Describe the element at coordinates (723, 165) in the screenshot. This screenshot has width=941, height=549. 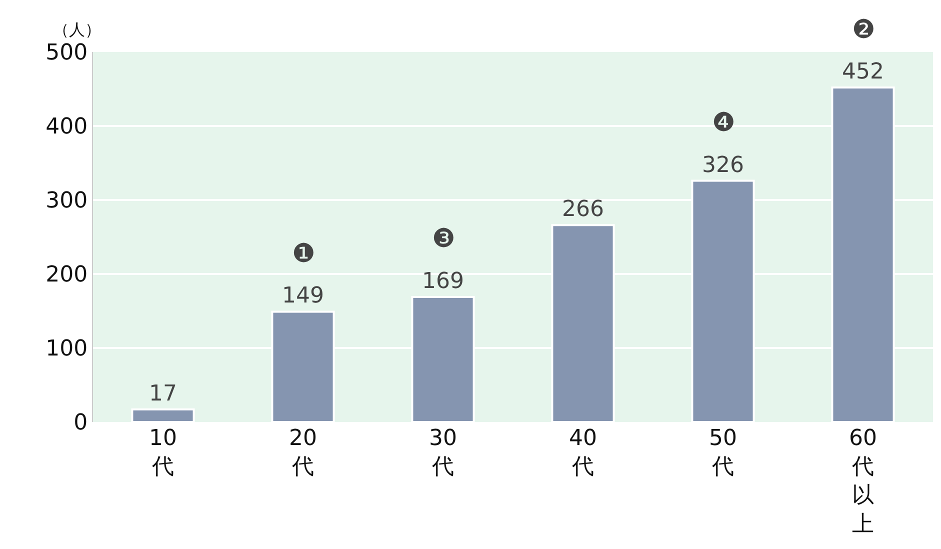
I see `data-label: 326` at that location.